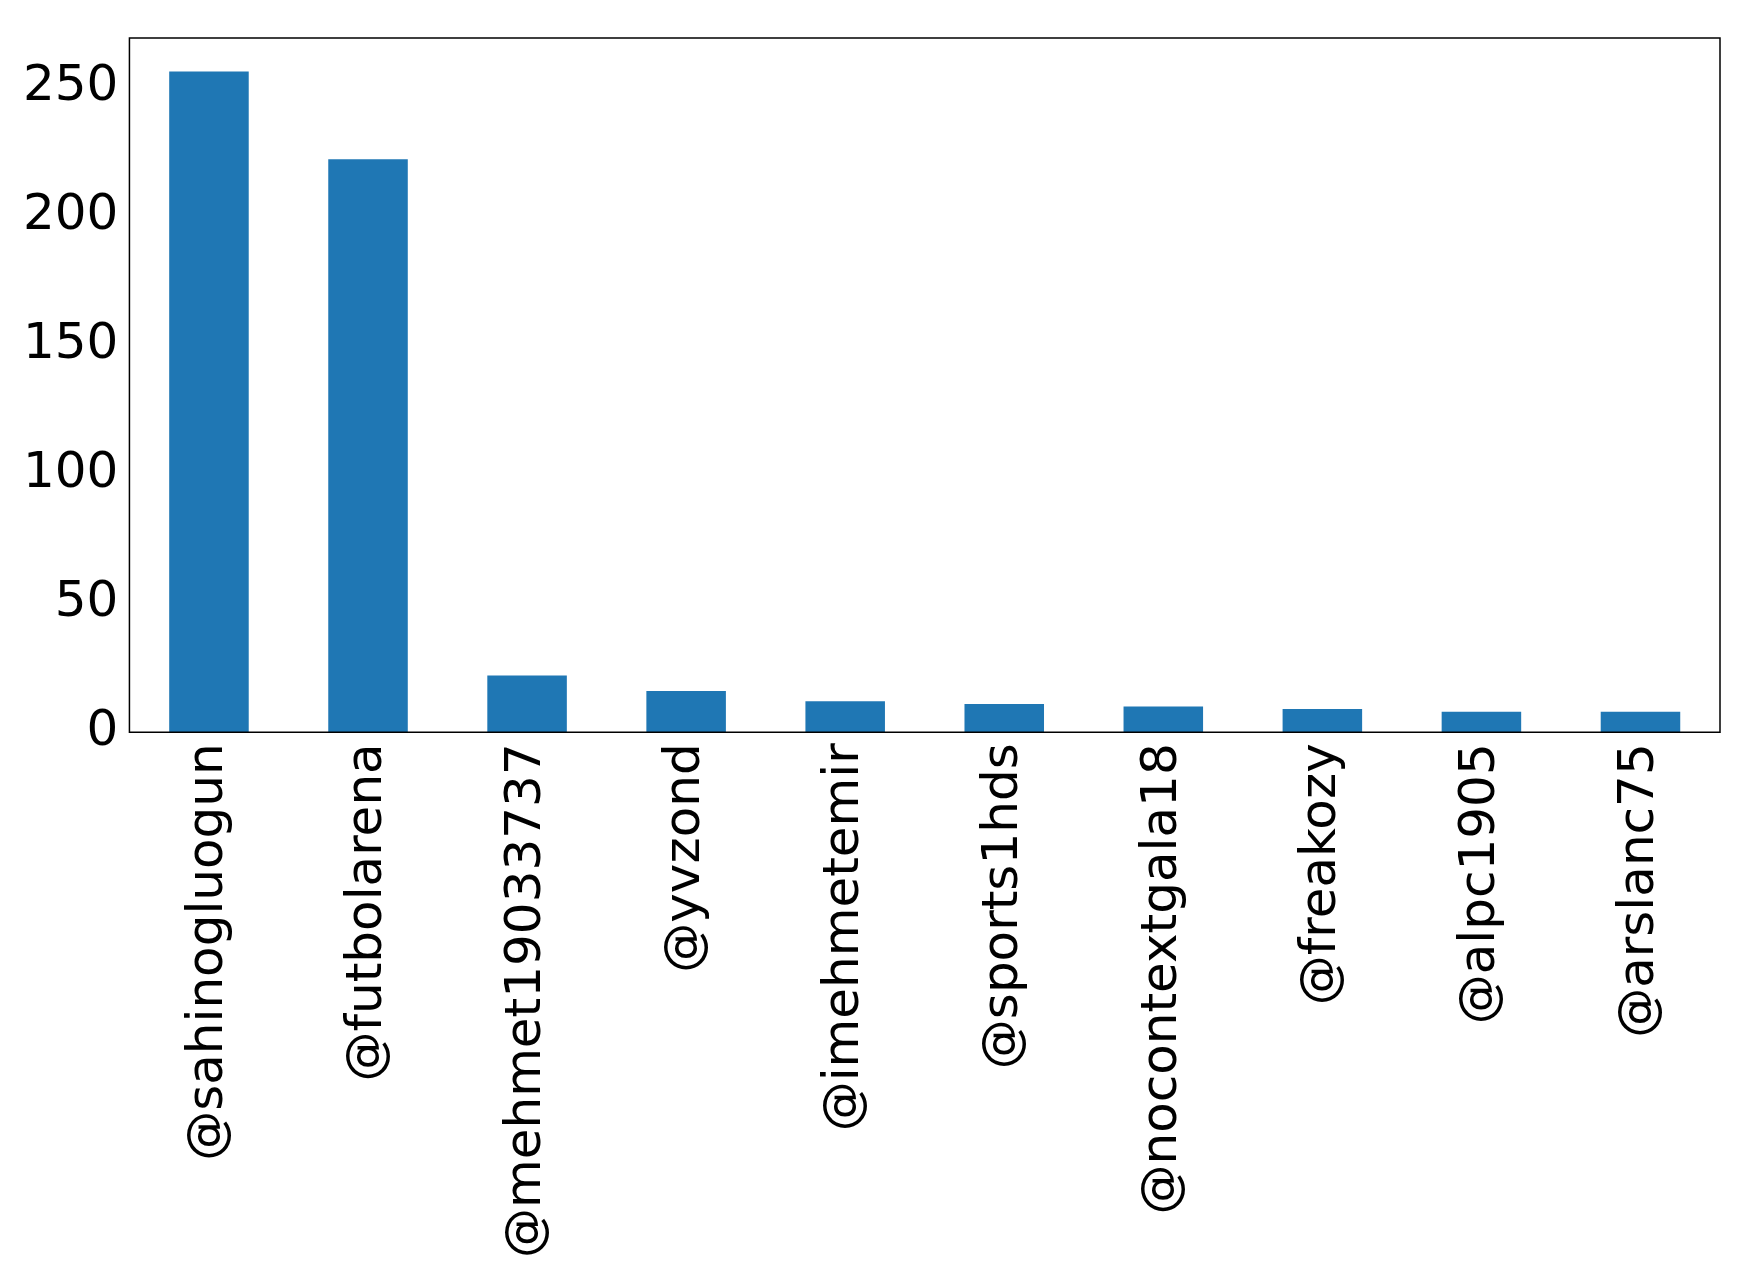 The image size is (1758, 1271). Describe the element at coordinates (364, 912) in the screenshot. I see `x-tick-label: @futbolarena` at that location.